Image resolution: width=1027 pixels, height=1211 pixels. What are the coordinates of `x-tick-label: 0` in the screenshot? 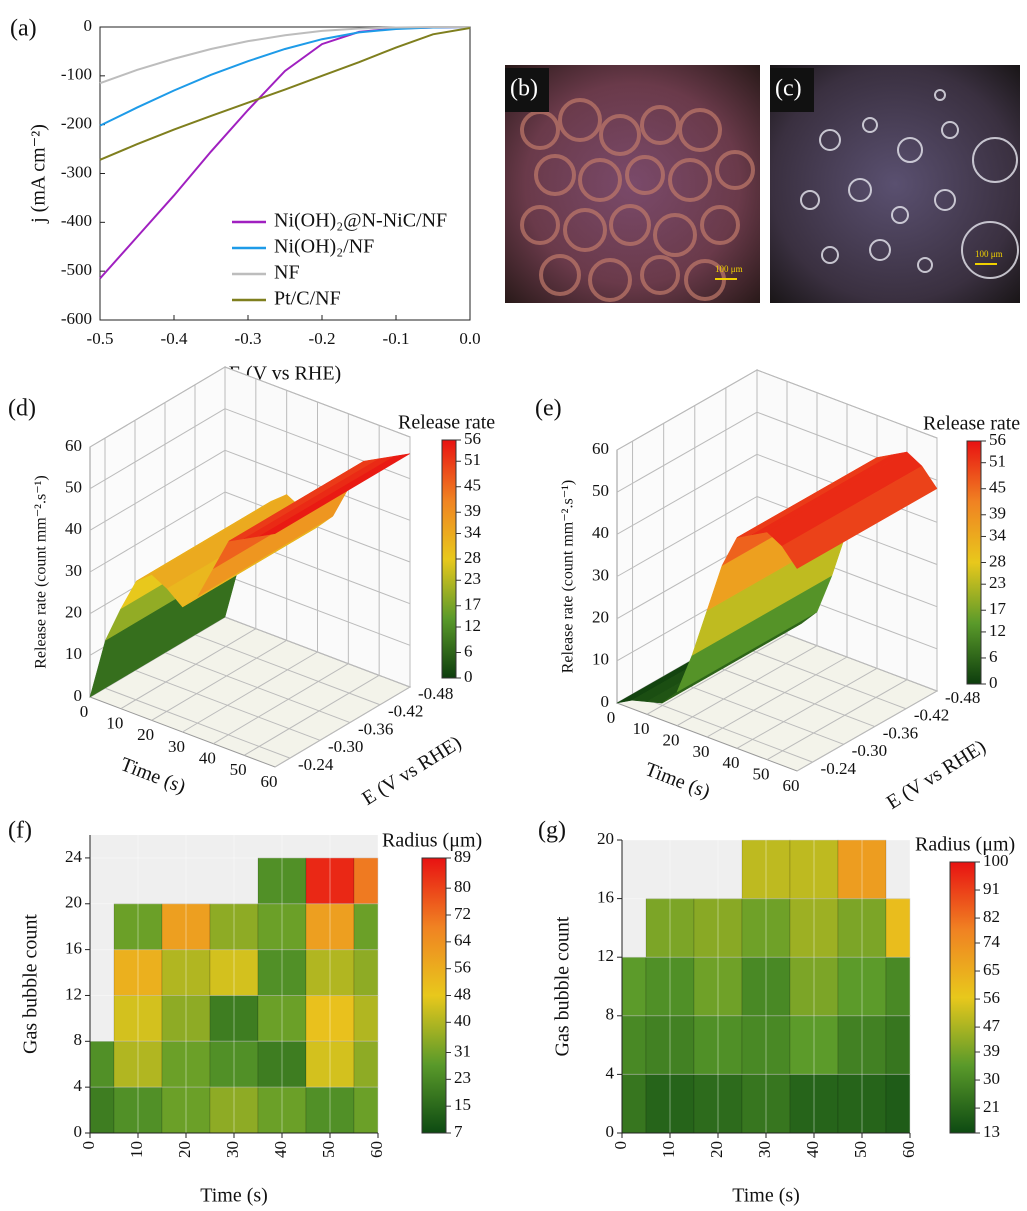 It's located at (611, 717).